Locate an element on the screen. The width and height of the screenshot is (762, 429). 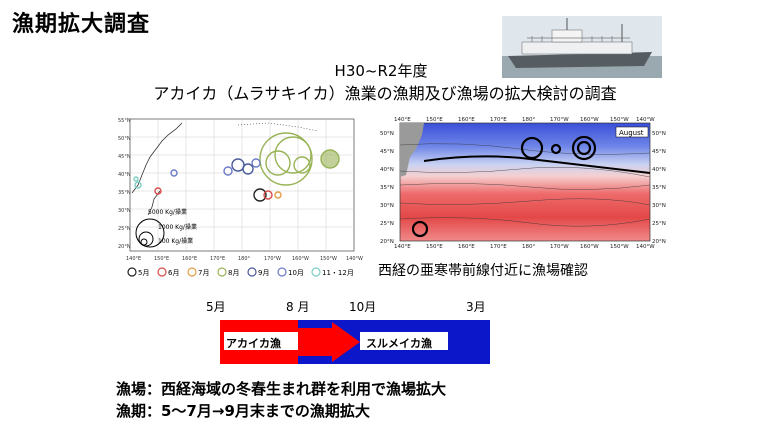
svg-text: 5月 is located at coordinates (143, 273).